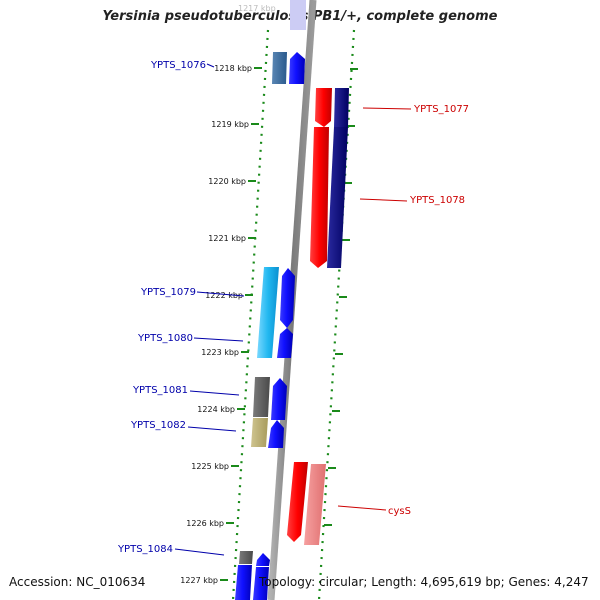 The width and height of the screenshot is (600, 600). I want to click on gene-ypts-1076: YPTS_1076, so click(227, 68).